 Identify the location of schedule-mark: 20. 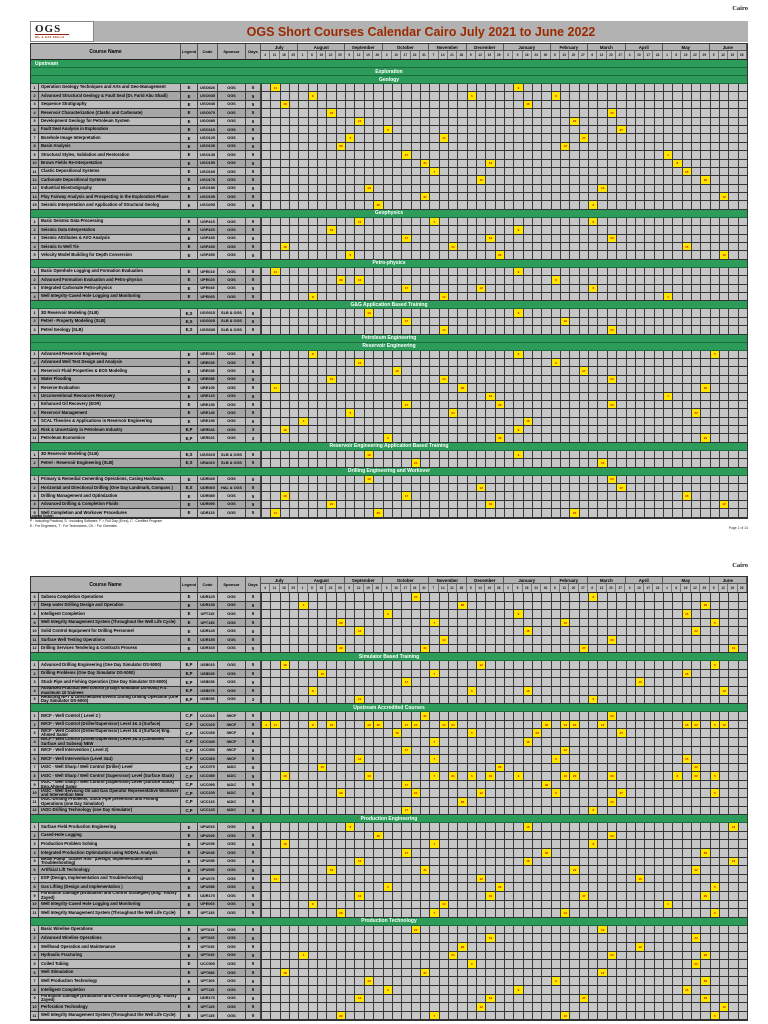
(612, 330).